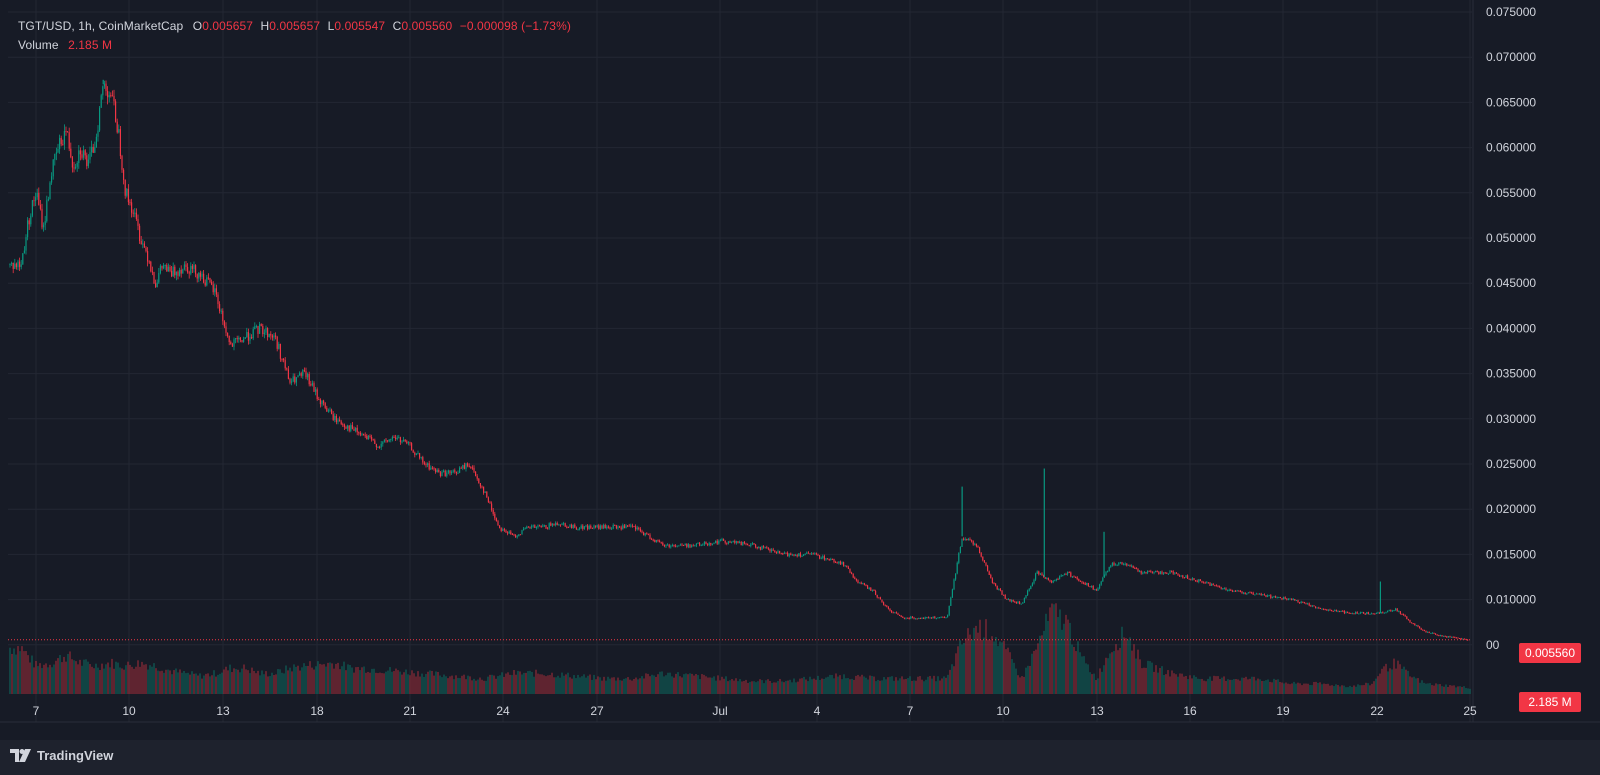 The image size is (1600, 775). I want to click on volume-label: Volume, so click(38, 45).